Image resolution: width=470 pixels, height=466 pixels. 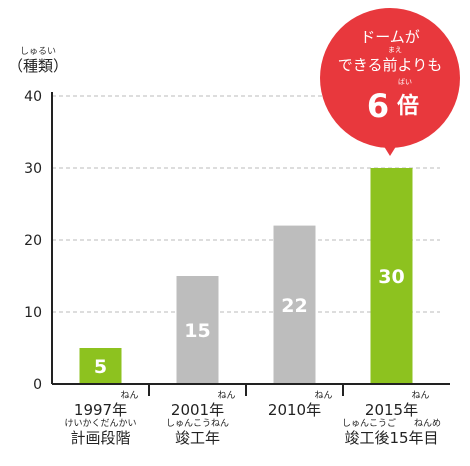 I want to click on x-category-label: ねん 2015年 しゅんこうご ねんめ 竣工後15年目, so click(x=392, y=419).